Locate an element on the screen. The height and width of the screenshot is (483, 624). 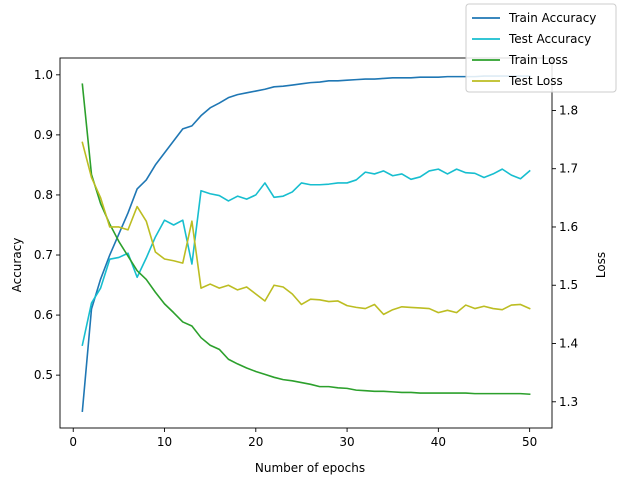
legend-label: Train Accuracy is located at coordinates (552, 18).